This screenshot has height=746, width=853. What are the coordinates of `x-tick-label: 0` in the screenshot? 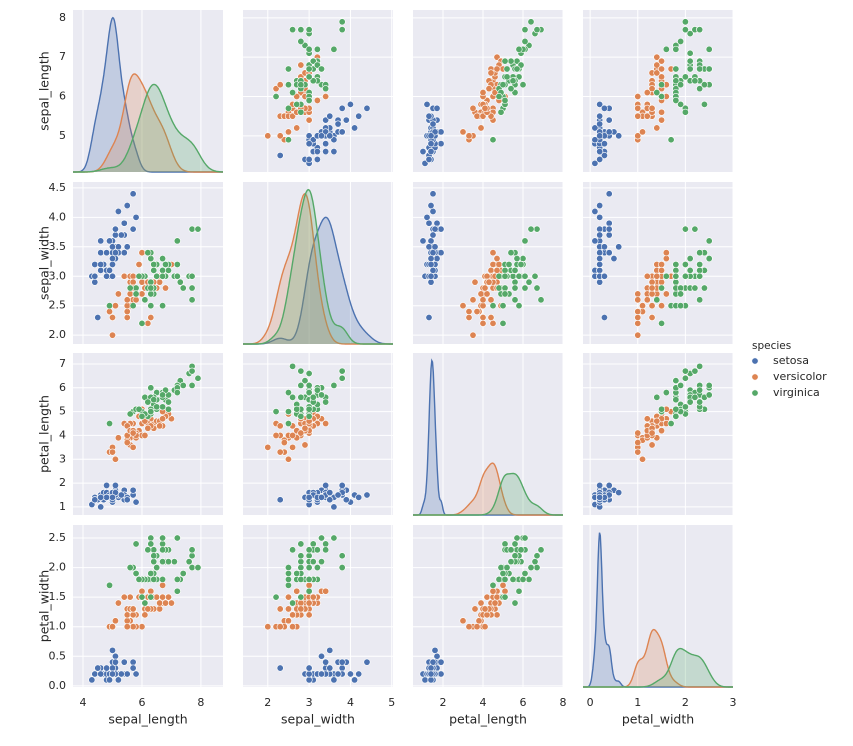 It's located at (590, 702).